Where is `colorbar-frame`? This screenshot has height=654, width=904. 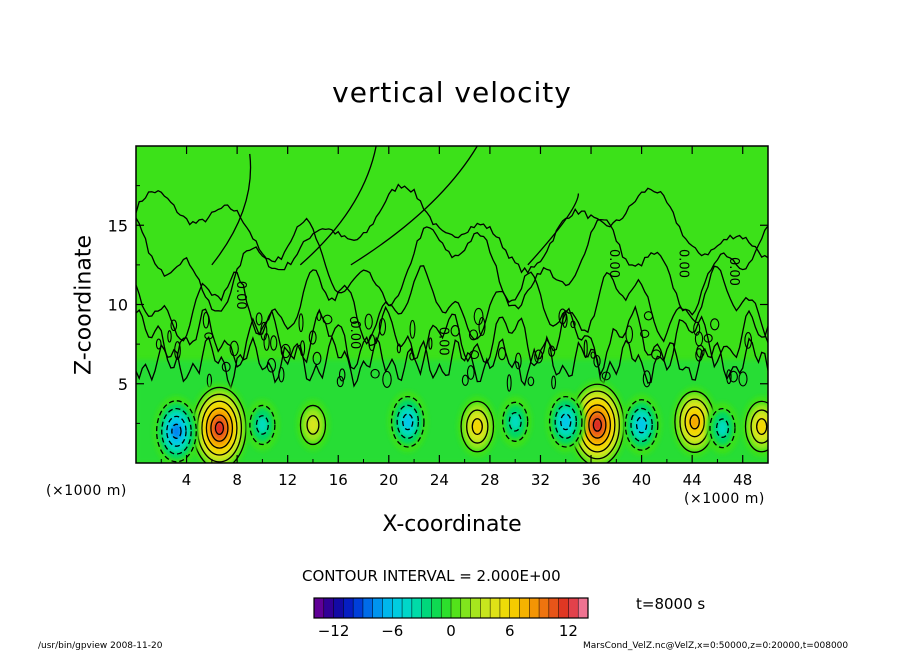 colorbar-frame is located at coordinates (451, 608).